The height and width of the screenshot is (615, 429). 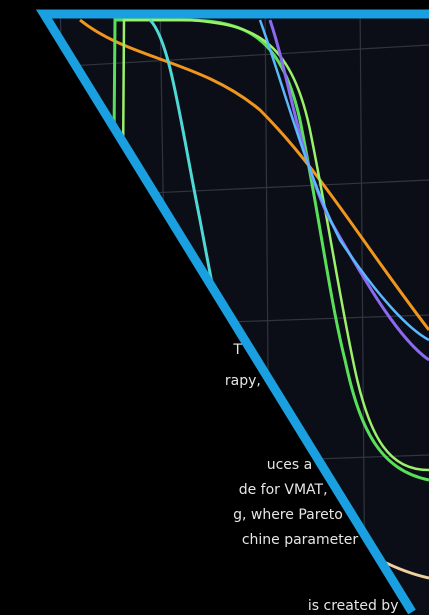 What do you see at coordinates (243, 381) in the screenshot?
I see `text-line: rapy,` at bounding box center [243, 381].